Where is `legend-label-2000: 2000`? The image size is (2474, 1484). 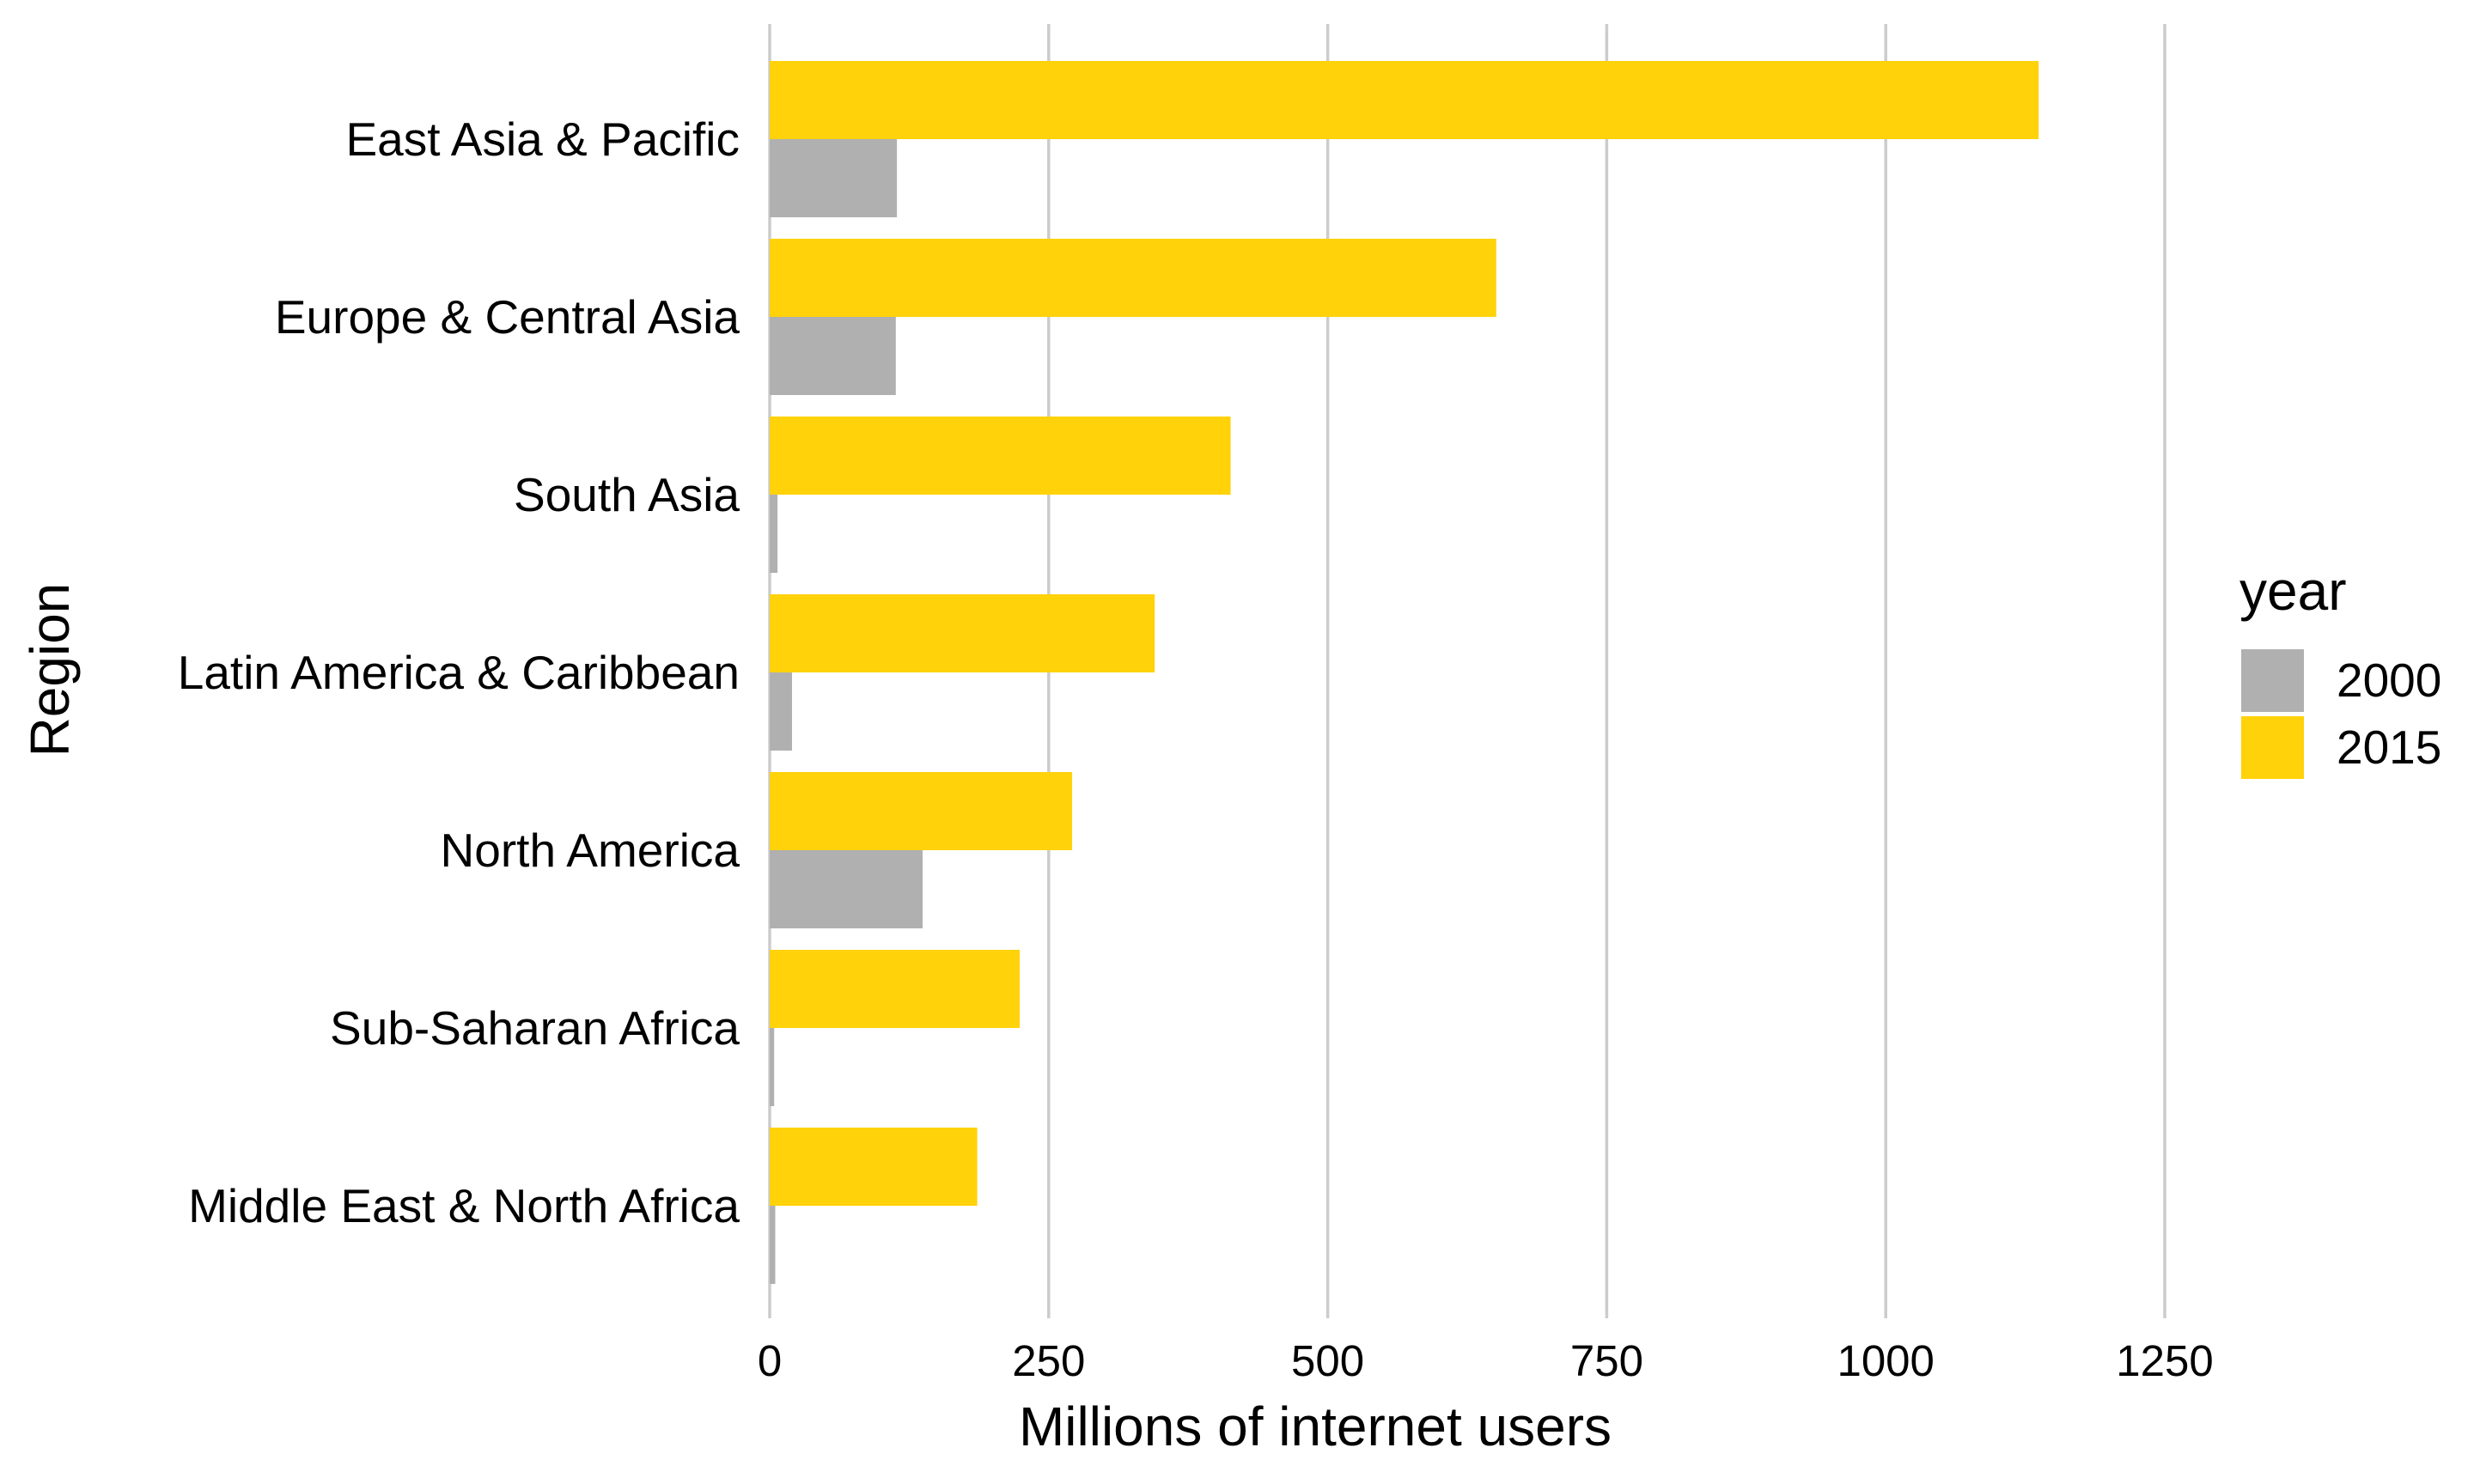 legend-label-2000: 2000 is located at coordinates (2389, 680).